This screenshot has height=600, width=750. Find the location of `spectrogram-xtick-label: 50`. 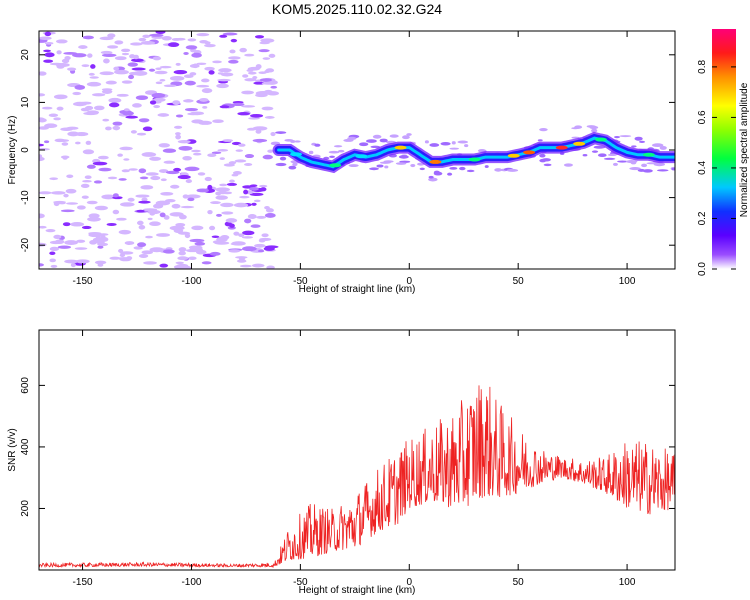

spectrogram-xtick-label: 50 is located at coordinates (519, 281).